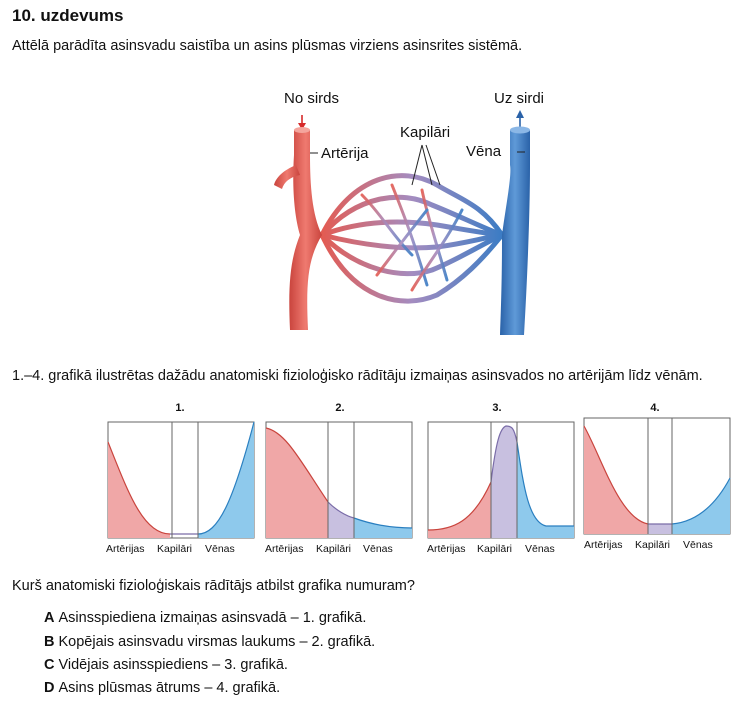 The width and height of the screenshot is (748, 704). I want to click on task-title: 10. uzdevums, so click(68, 15).